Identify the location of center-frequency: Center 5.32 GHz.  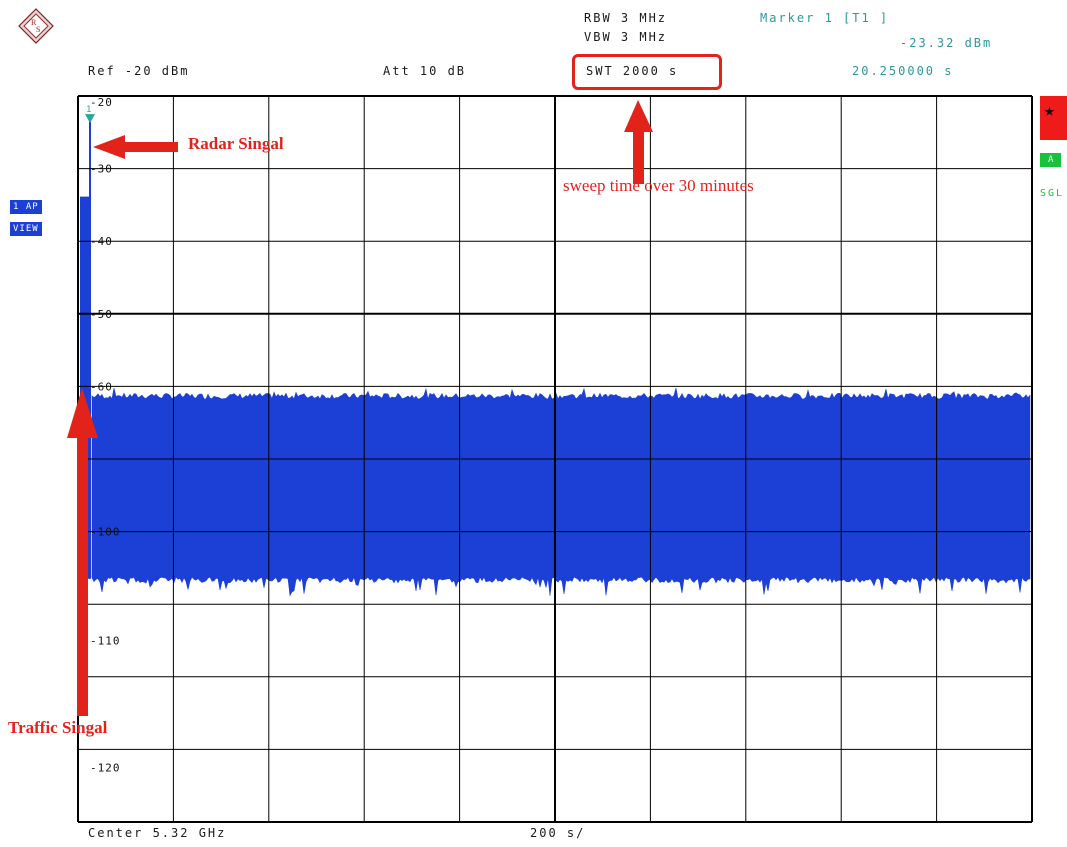
(157, 833).